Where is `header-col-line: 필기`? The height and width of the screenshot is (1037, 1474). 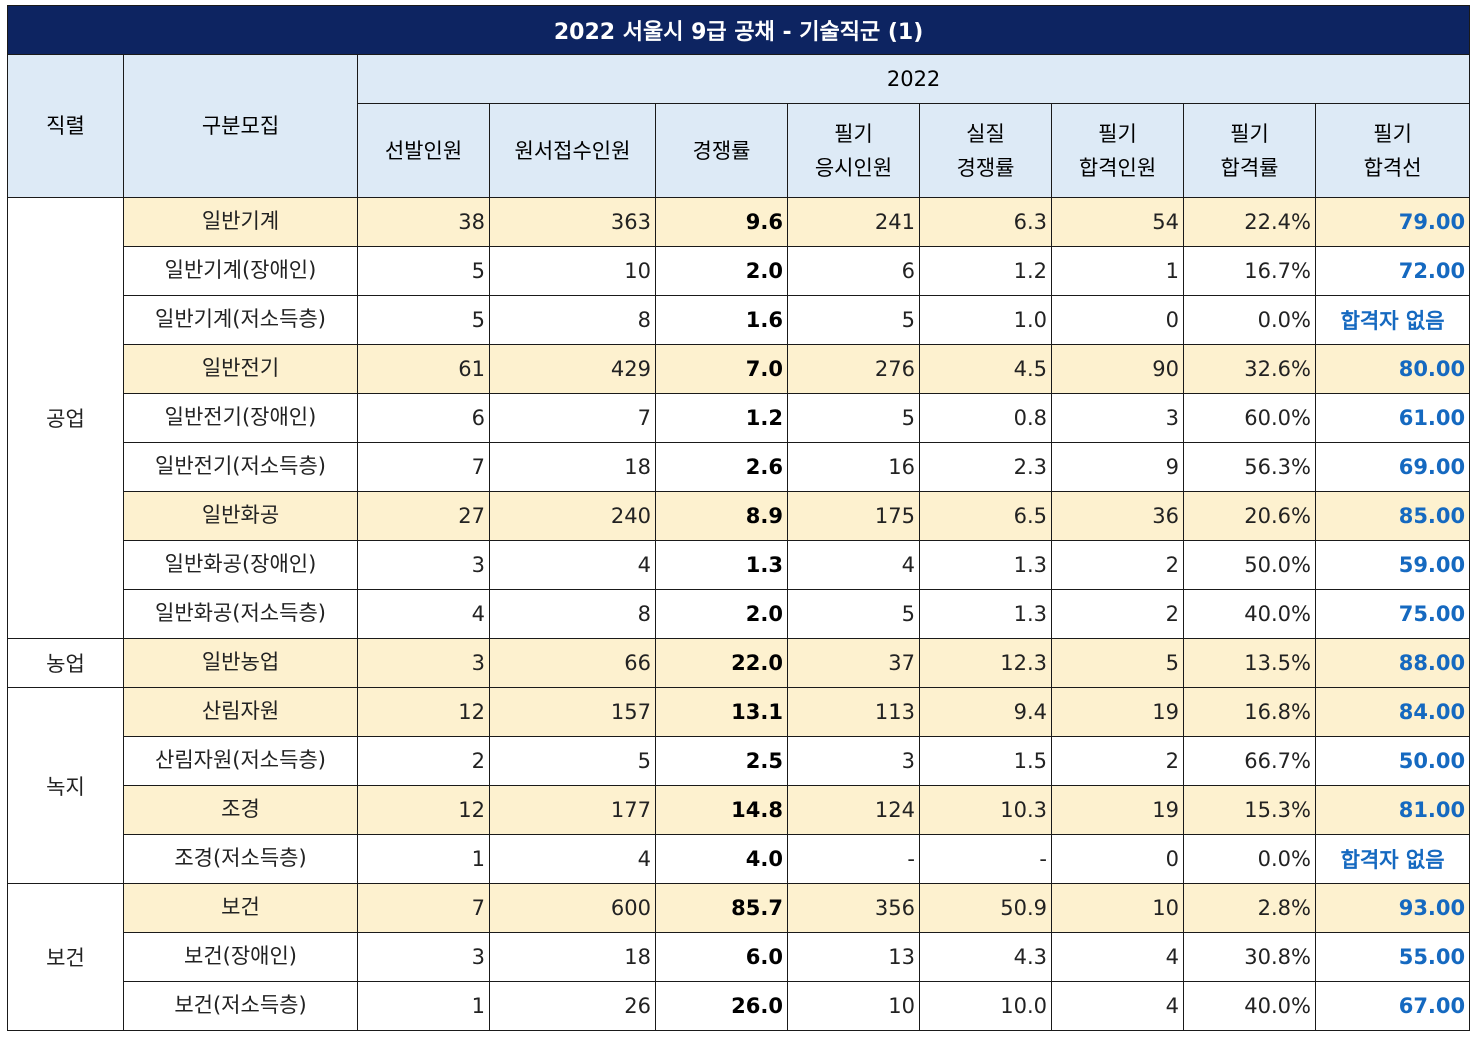
header-col-line: 필기 is located at coordinates (853, 133).